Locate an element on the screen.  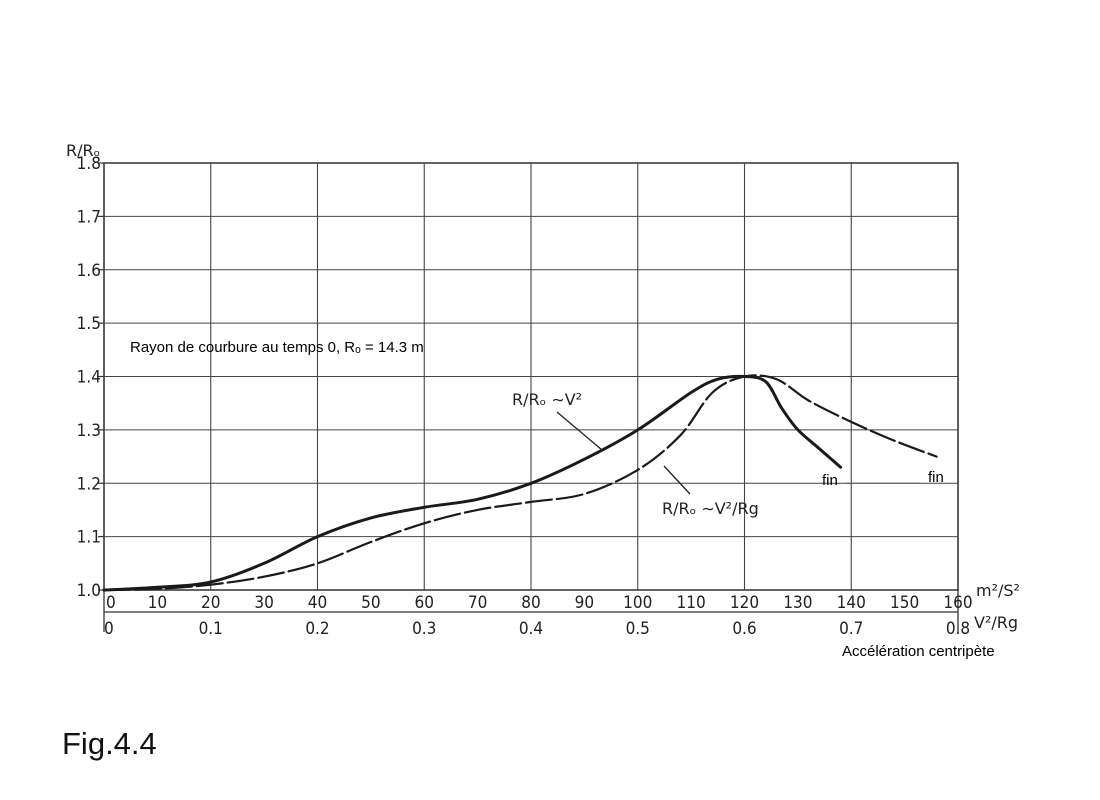
y-tick-labels: 1.0 1.1 1.2 1.3 1.4 1.5 1.6 1.7 1.8 is located at coordinates (89, 377).